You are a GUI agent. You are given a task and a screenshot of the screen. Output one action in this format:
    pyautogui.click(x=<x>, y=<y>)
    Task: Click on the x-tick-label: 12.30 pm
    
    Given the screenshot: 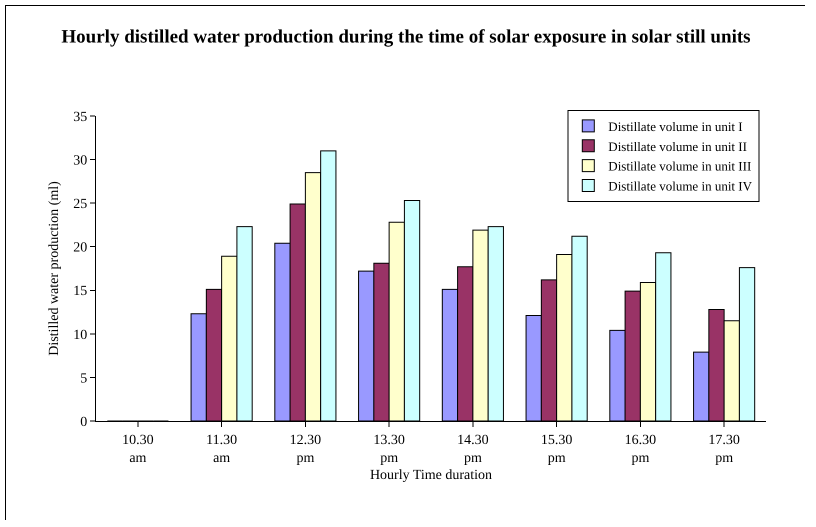 What is the action you would take?
    pyautogui.click(x=306, y=449)
    